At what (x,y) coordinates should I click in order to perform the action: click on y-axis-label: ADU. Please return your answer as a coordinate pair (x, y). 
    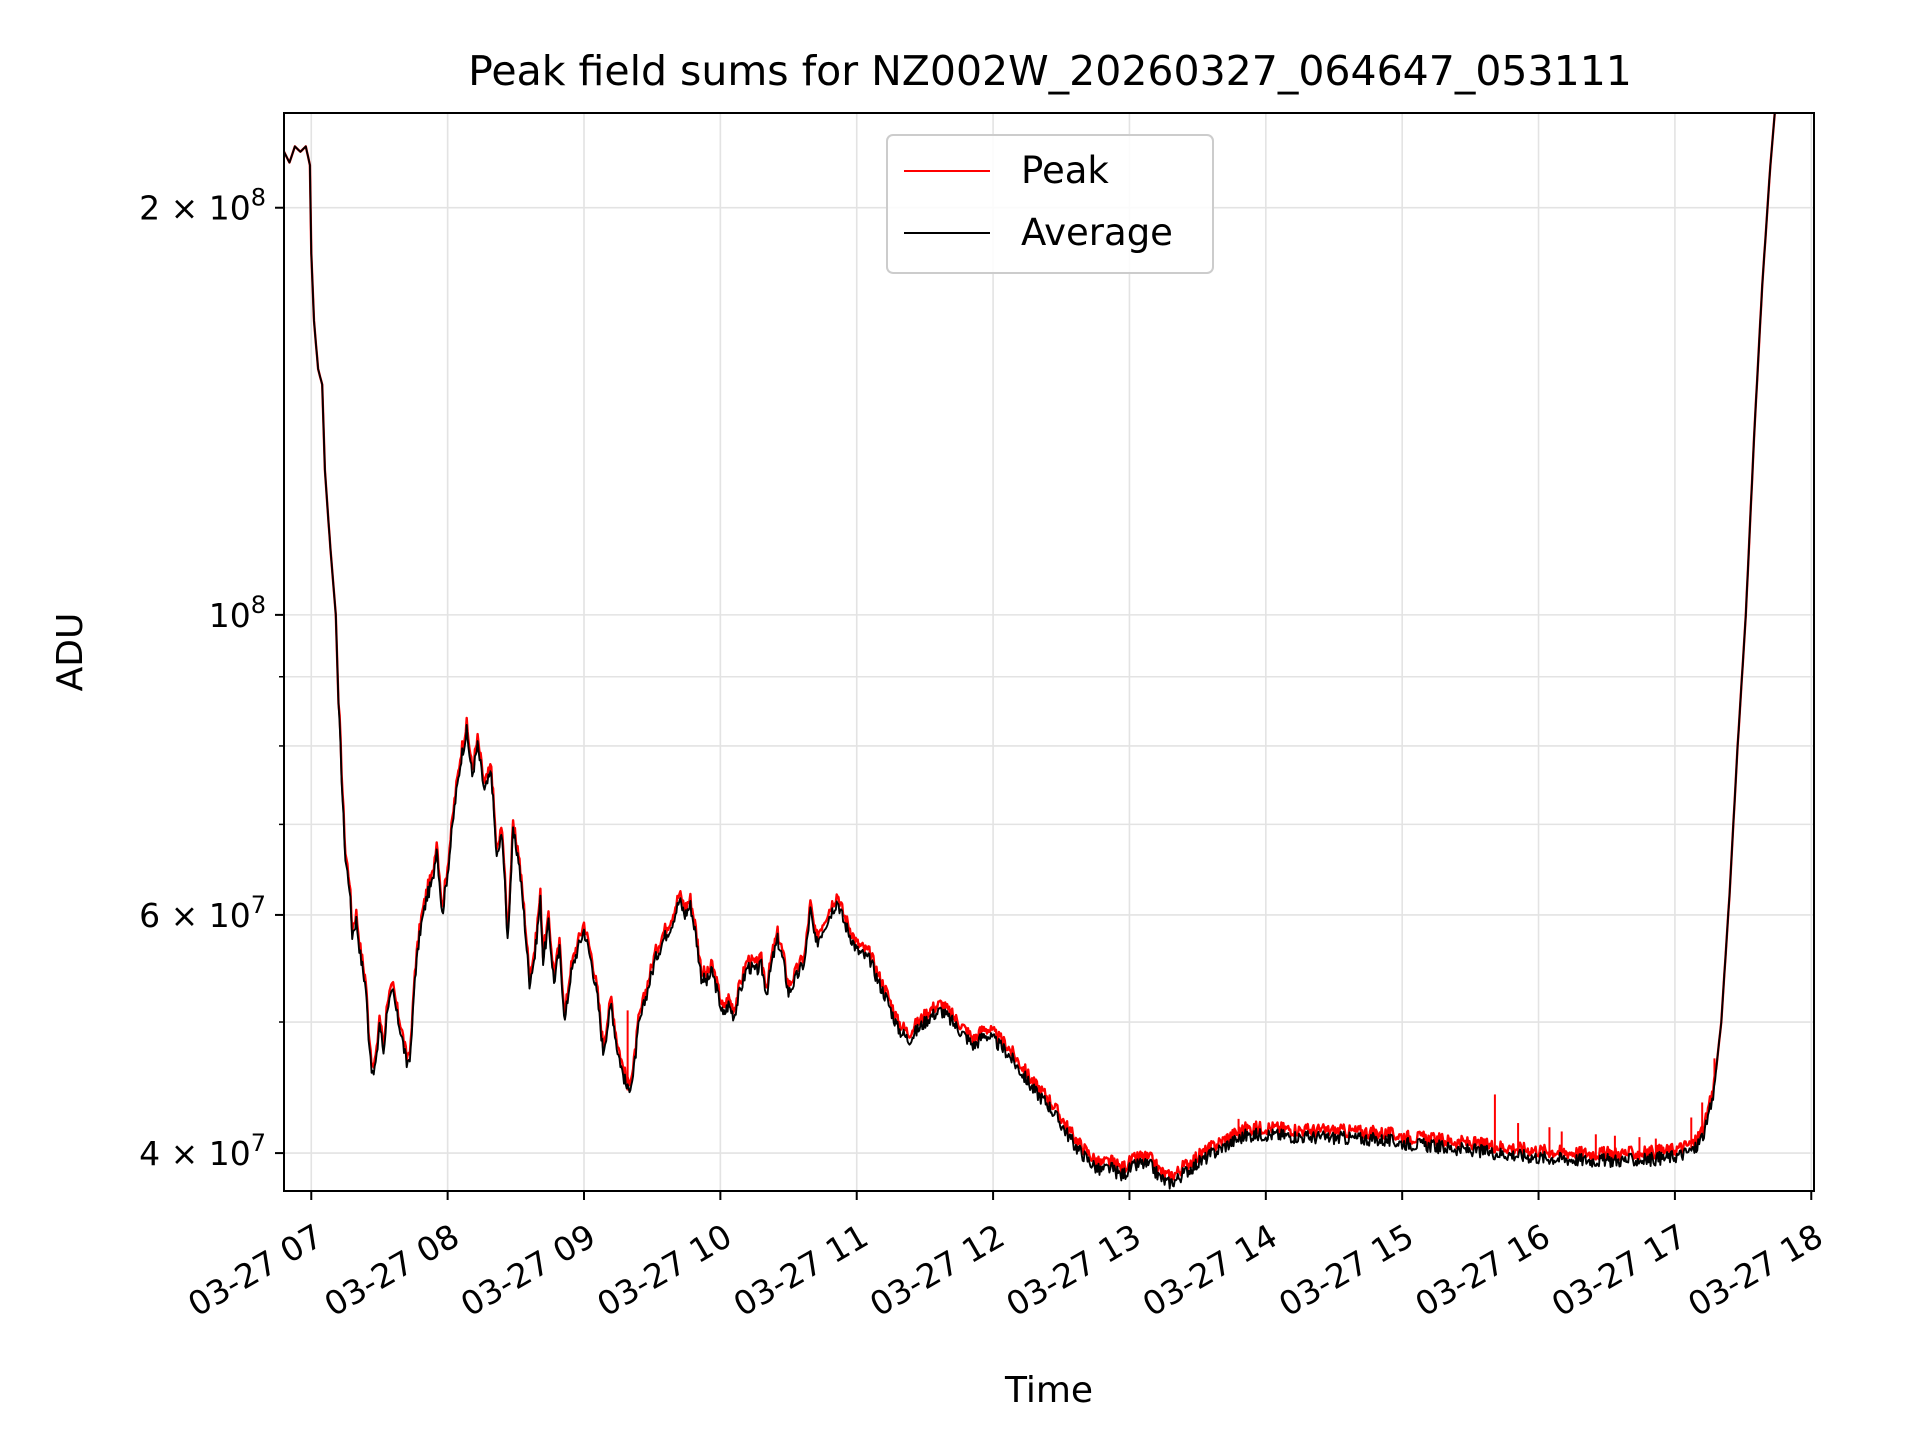
    Looking at the image, I should click on (70, 652).